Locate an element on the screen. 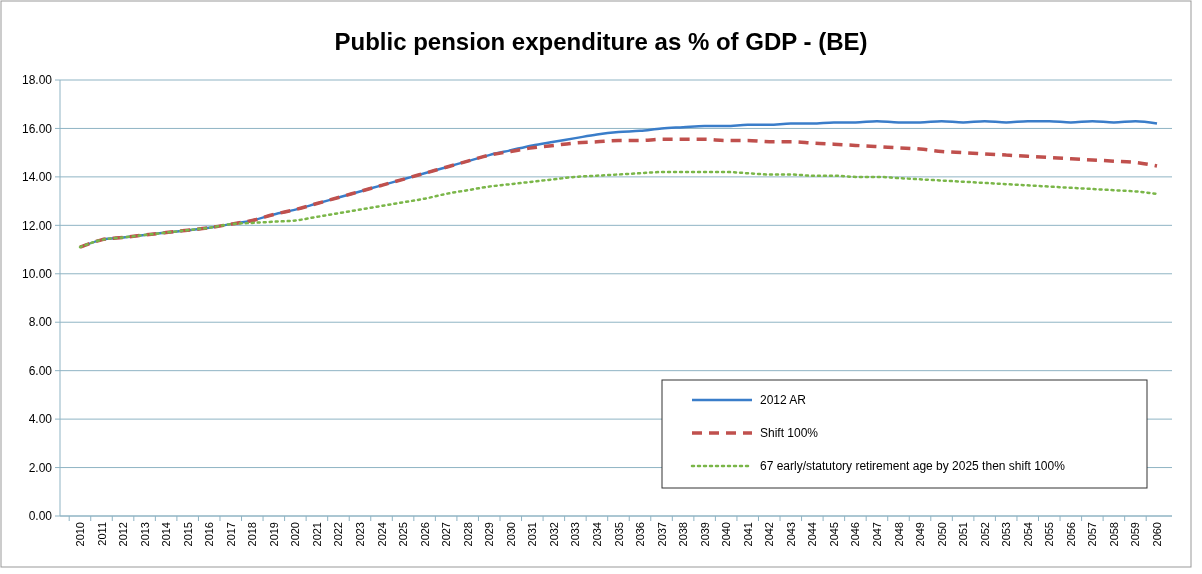  x-tick-label: 2040 is located at coordinates (726, 534).